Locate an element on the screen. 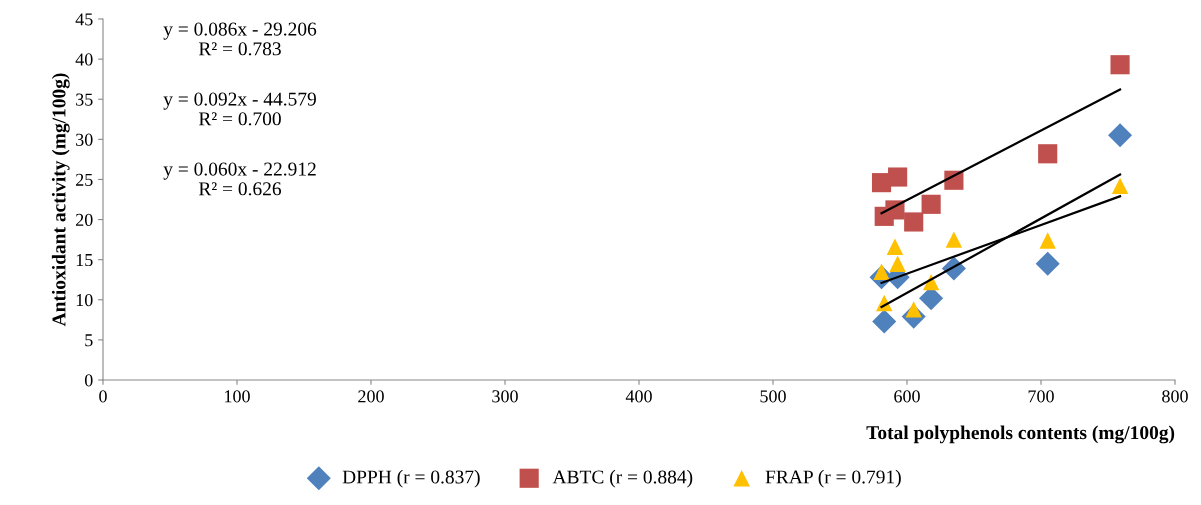  x-tick-label: 0 is located at coordinates (103, 396).